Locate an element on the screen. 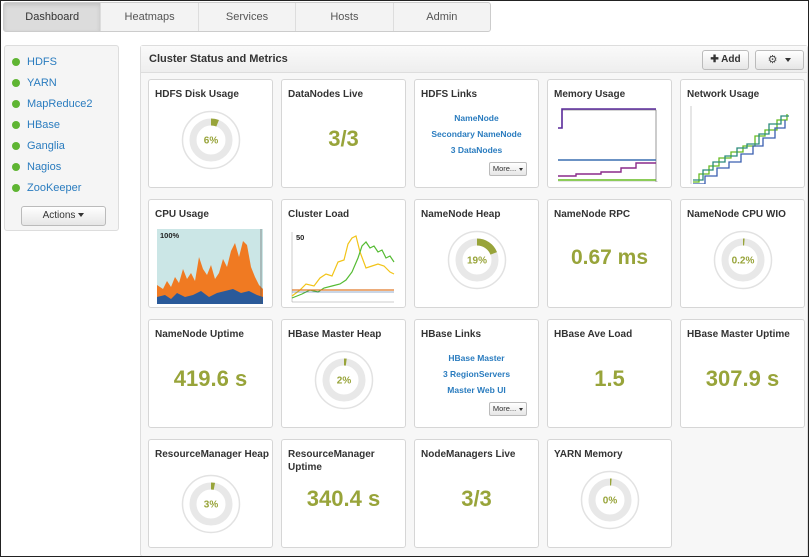 This screenshot has width=809, height=557. widget-title: HDFS Disk Usage is located at coordinates (197, 94).